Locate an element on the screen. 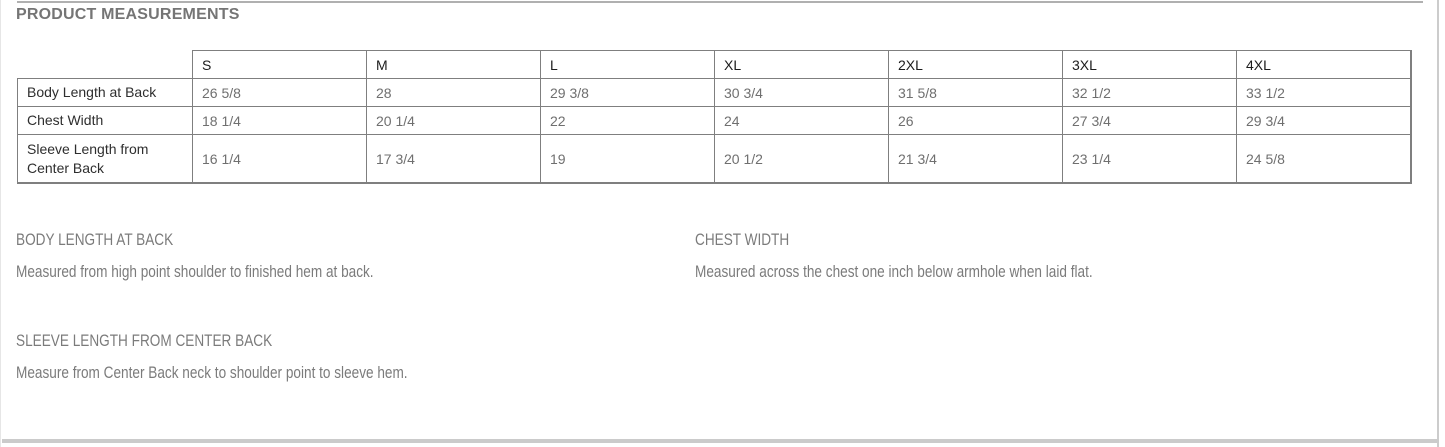  measurement-value-cell: 26 5/8 is located at coordinates (279, 92).